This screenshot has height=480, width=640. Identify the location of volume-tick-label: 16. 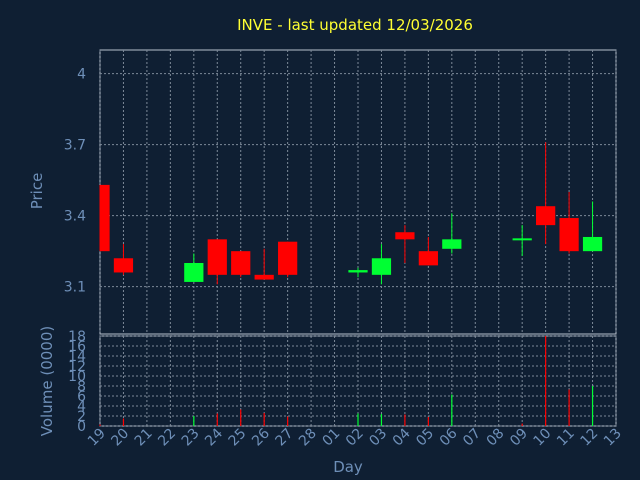
(77, 347).